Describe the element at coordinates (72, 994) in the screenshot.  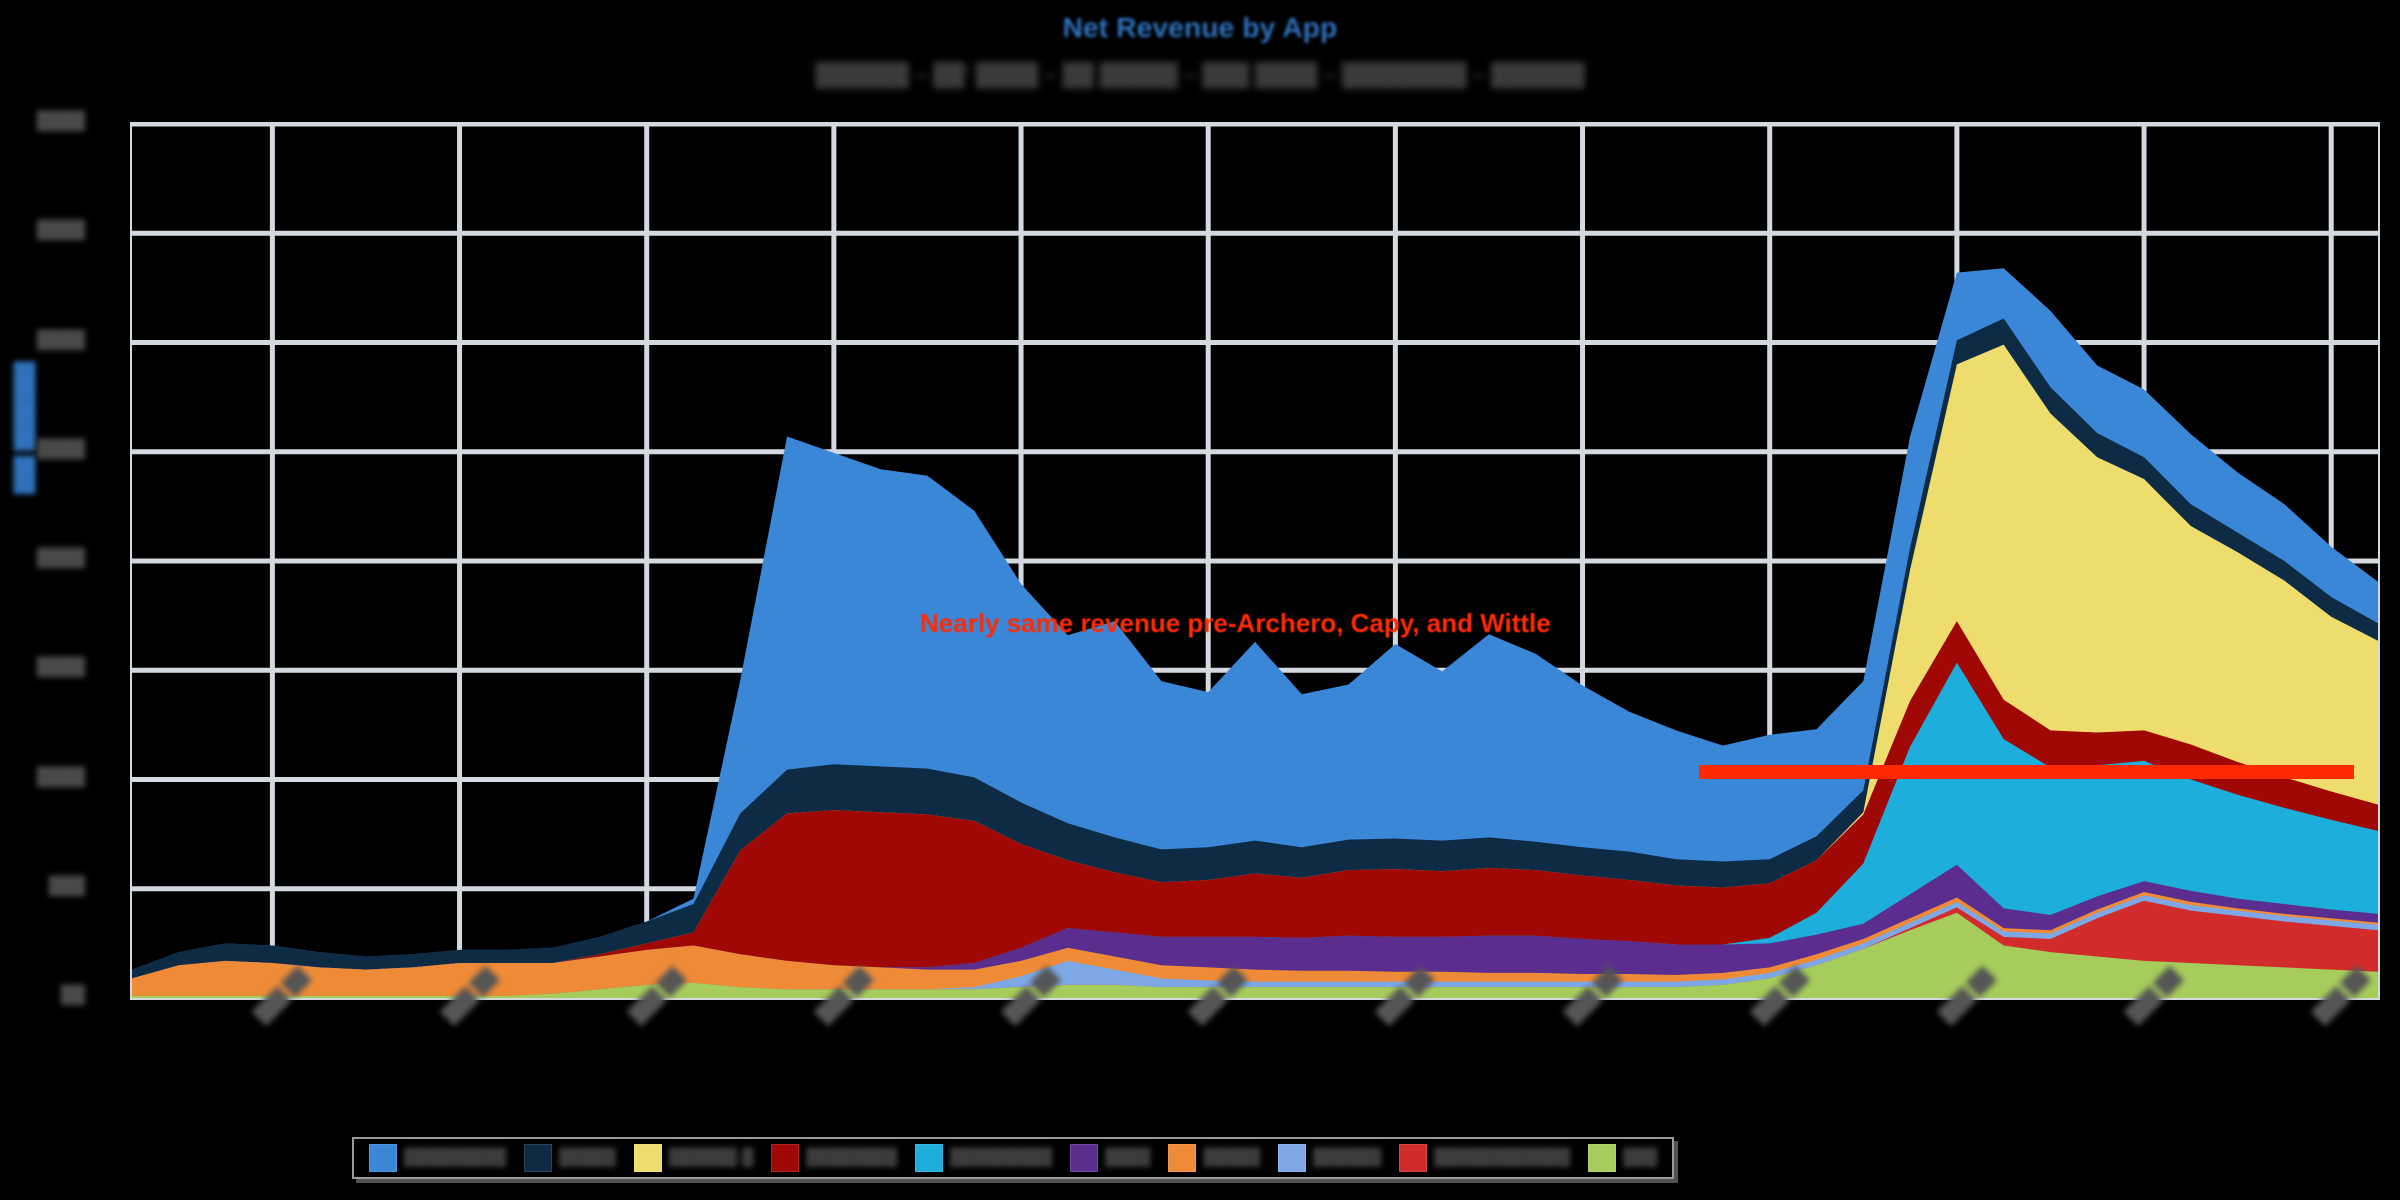
I see `y-tick-label: ██` at that location.